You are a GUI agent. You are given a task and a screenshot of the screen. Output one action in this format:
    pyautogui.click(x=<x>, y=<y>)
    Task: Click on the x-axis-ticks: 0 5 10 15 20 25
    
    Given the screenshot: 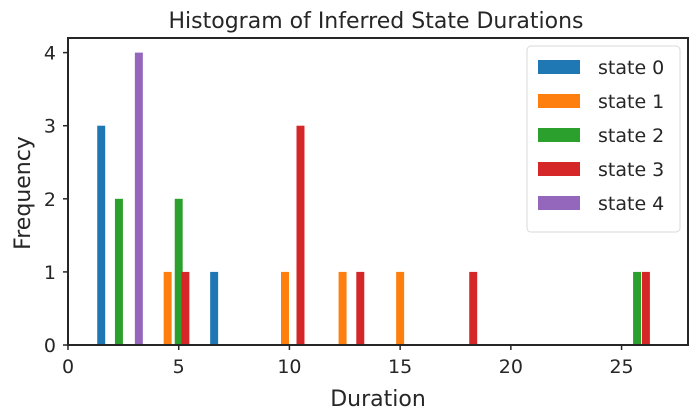 What is the action you would take?
    pyautogui.click(x=348, y=361)
    